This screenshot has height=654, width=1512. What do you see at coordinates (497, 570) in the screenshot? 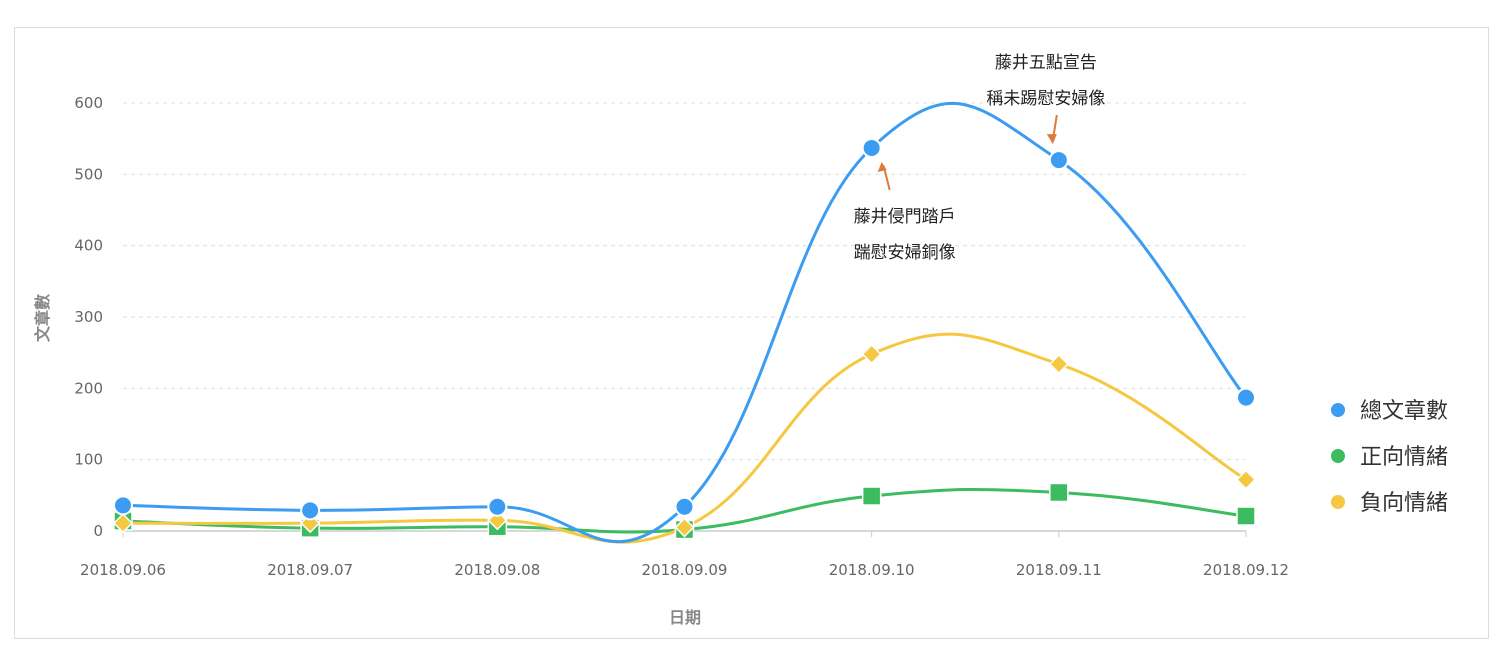
I see `x-tick-label: 2018.09.08` at bounding box center [497, 570].